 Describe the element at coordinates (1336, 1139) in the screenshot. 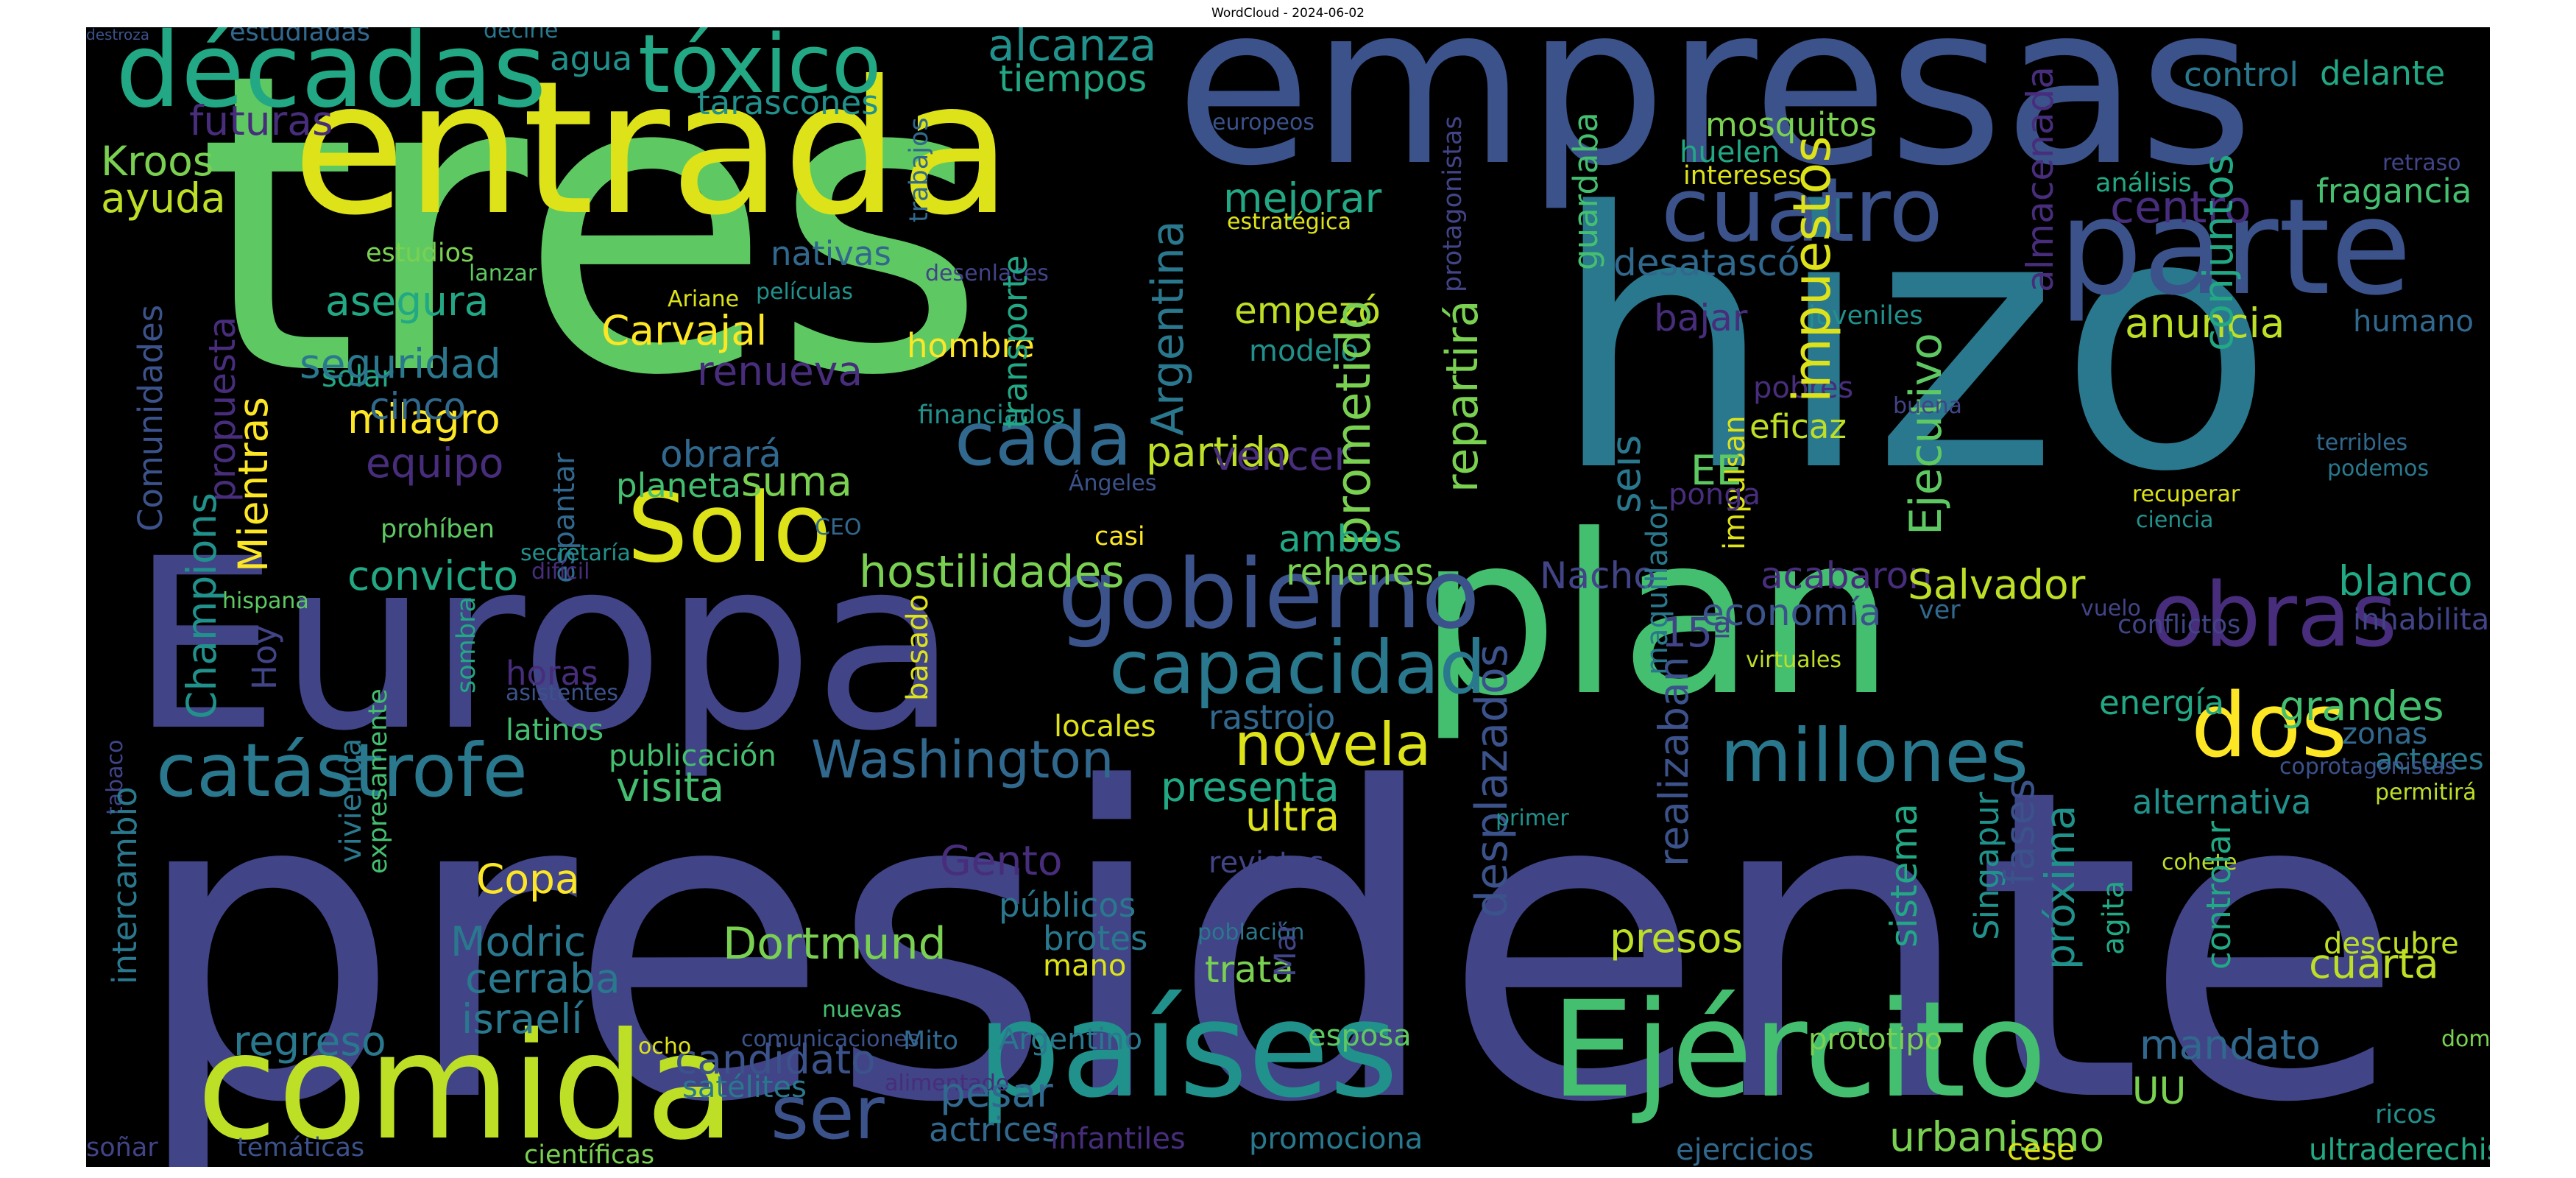

I see `cloud-word: promociona` at that location.